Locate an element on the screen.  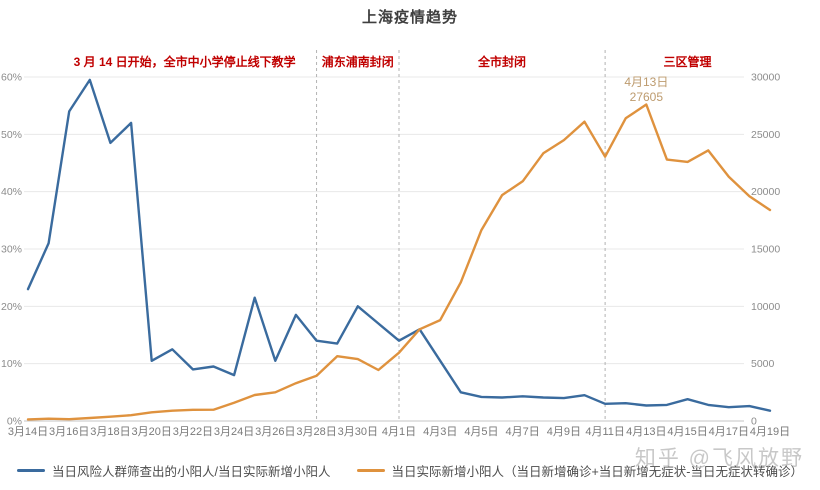
right-axis-tick: 25000 is located at coordinates (765, 135).